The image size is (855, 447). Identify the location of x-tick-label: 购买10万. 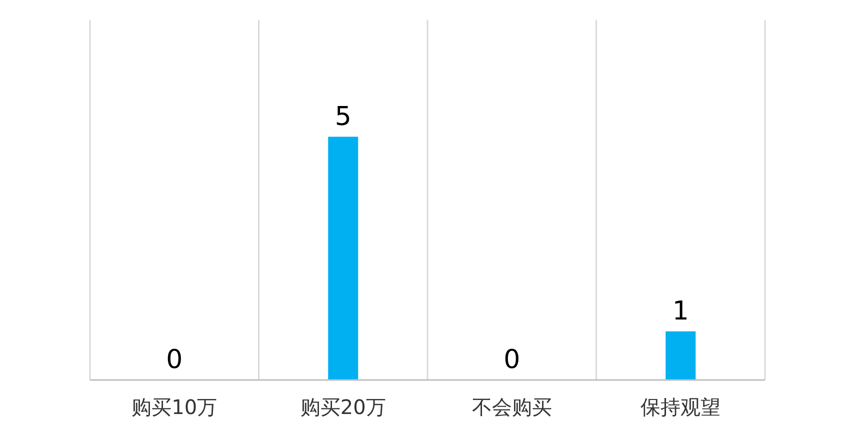
(175, 407).